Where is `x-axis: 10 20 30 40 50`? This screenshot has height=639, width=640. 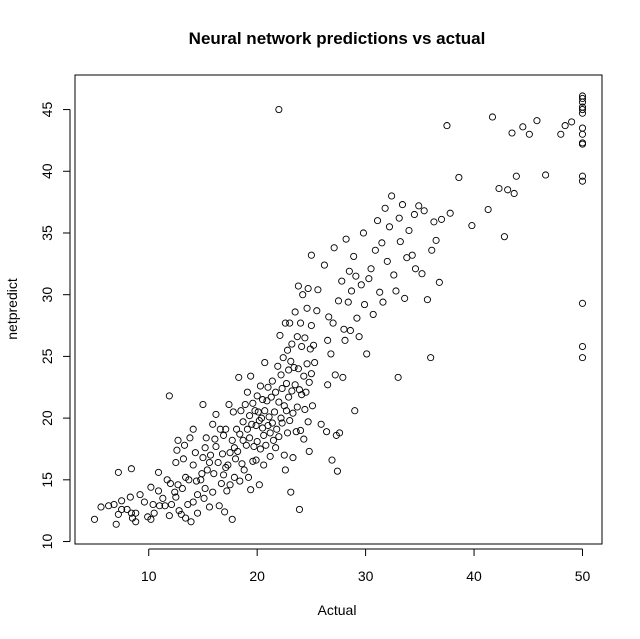
x-axis: 10 20 30 40 50 is located at coordinates (365, 566).